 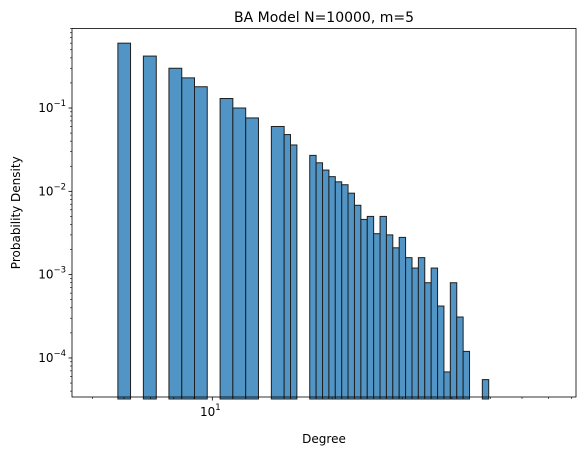 What do you see at coordinates (52, 274) in the screenshot?
I see `y-tick-label: 10⁻³` at bounding box center [52, 274].